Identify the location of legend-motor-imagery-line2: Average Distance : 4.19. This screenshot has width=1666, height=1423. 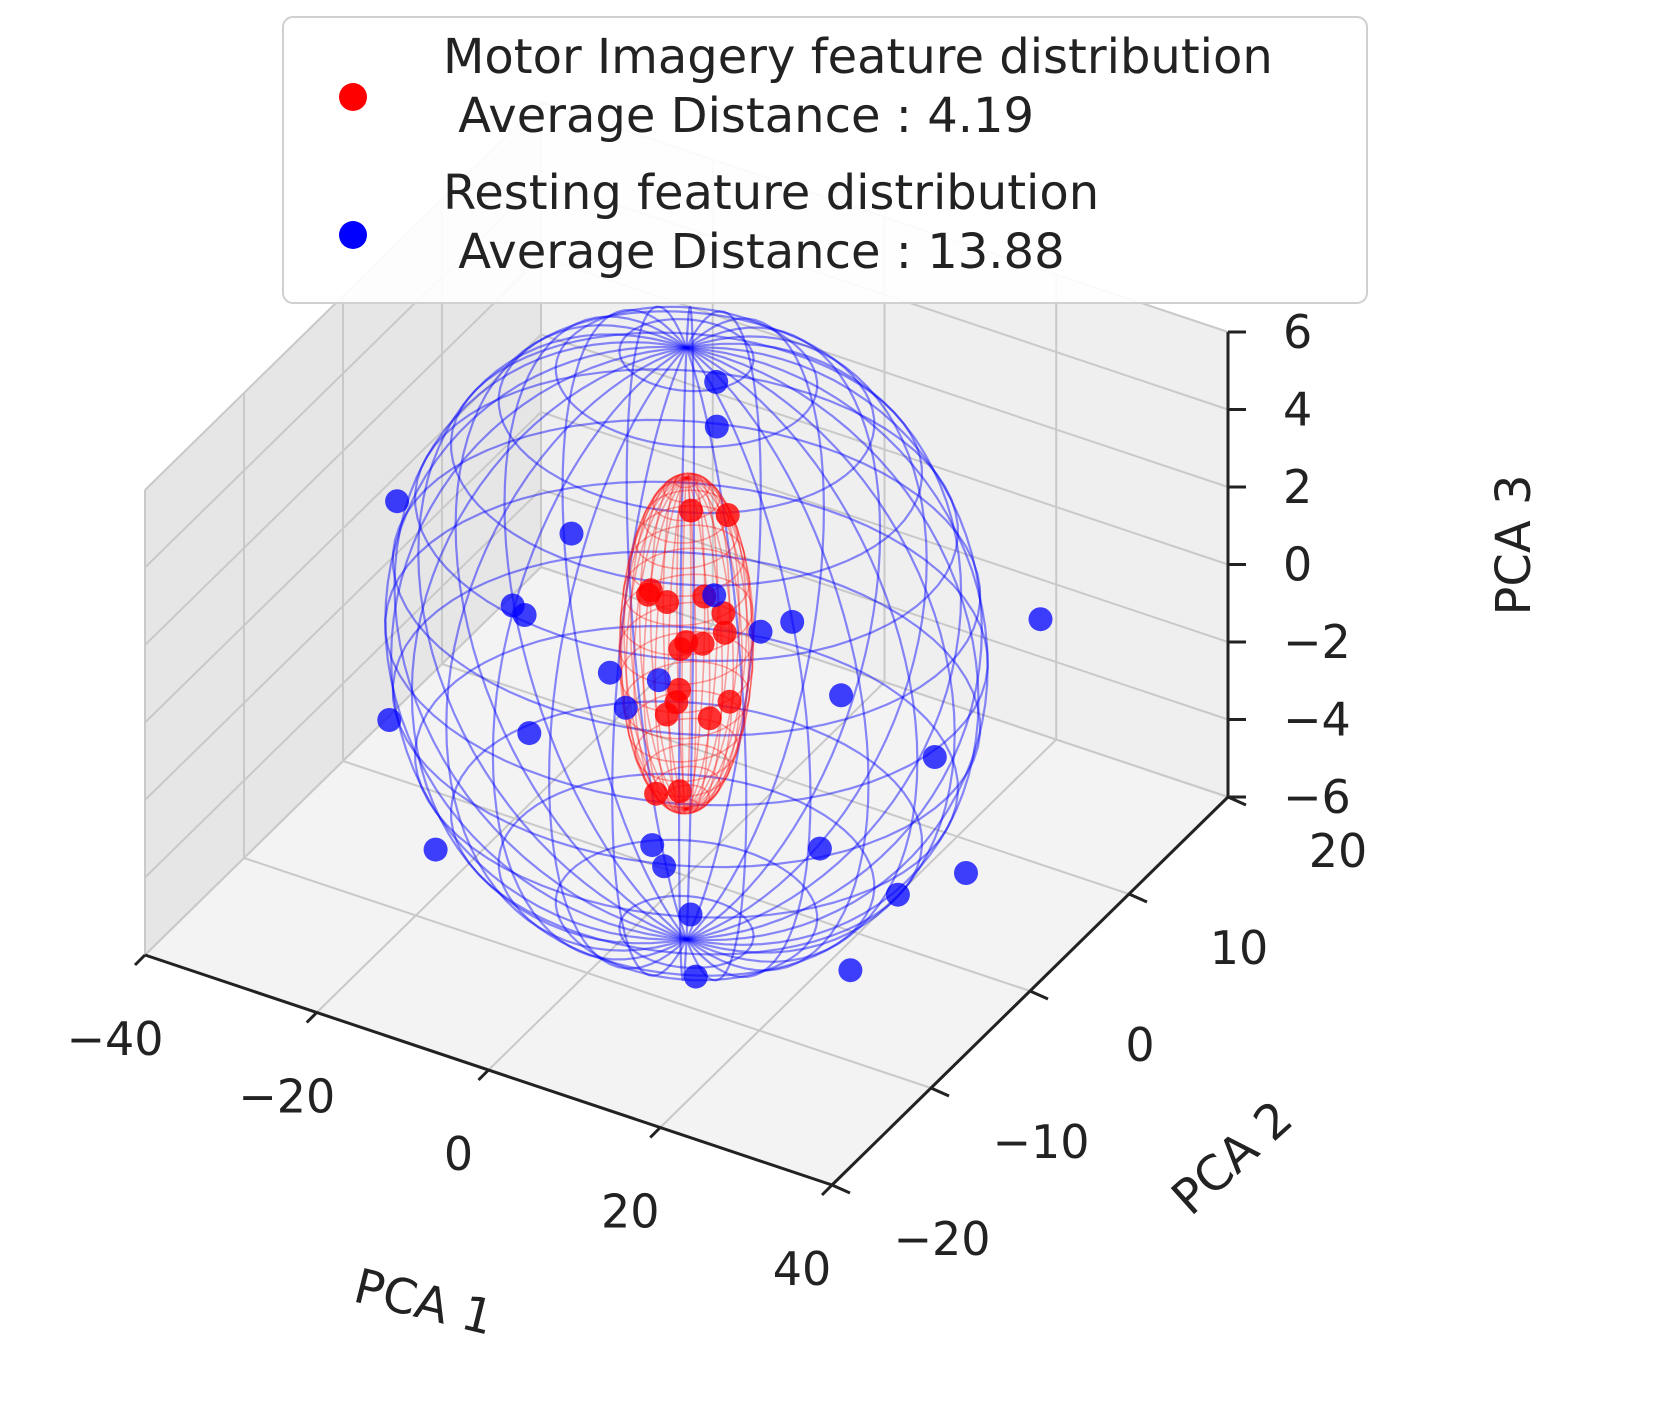
(738, 116).